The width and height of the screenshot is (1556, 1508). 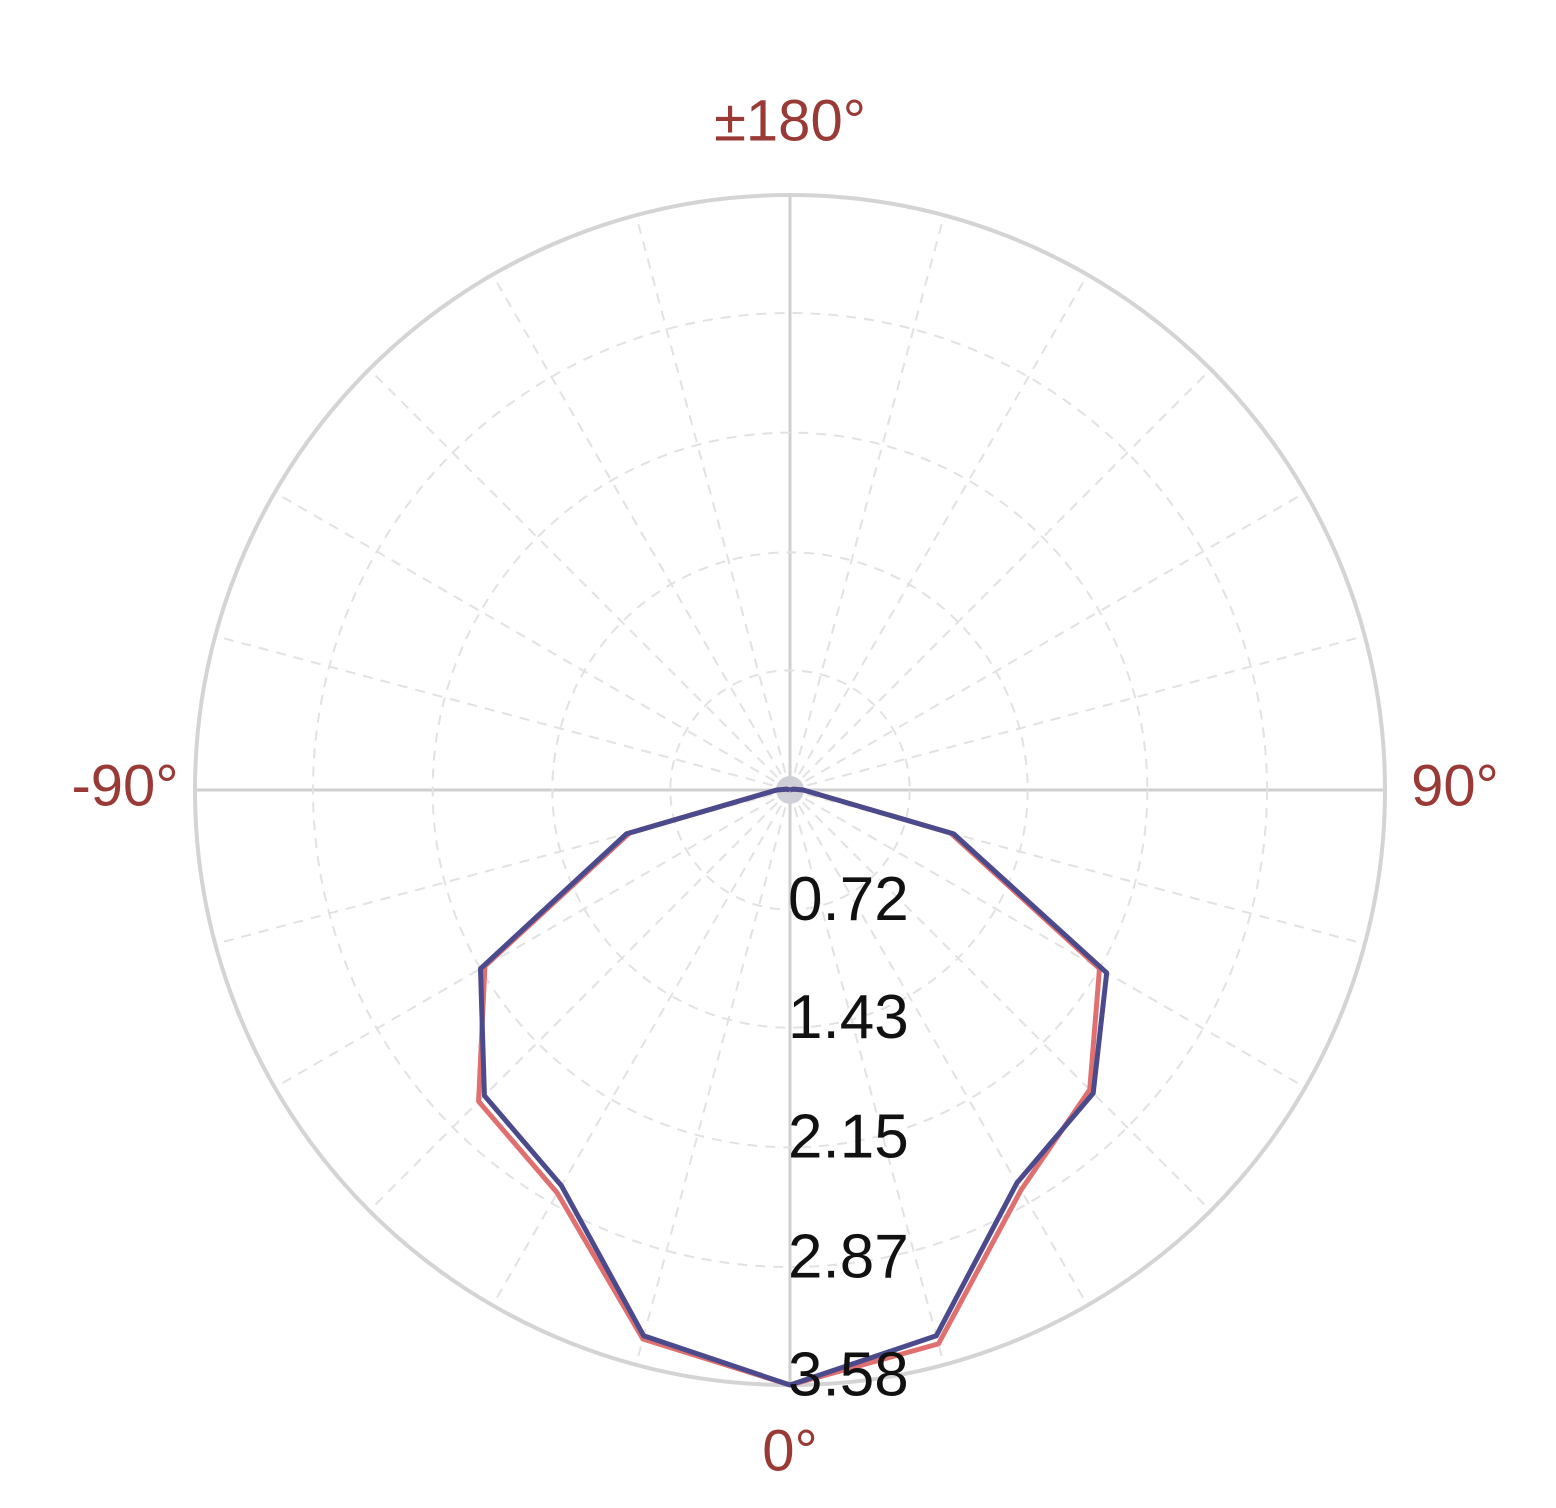 I want to click on r-tick-label: 0.72, so click(x=848, y=899).